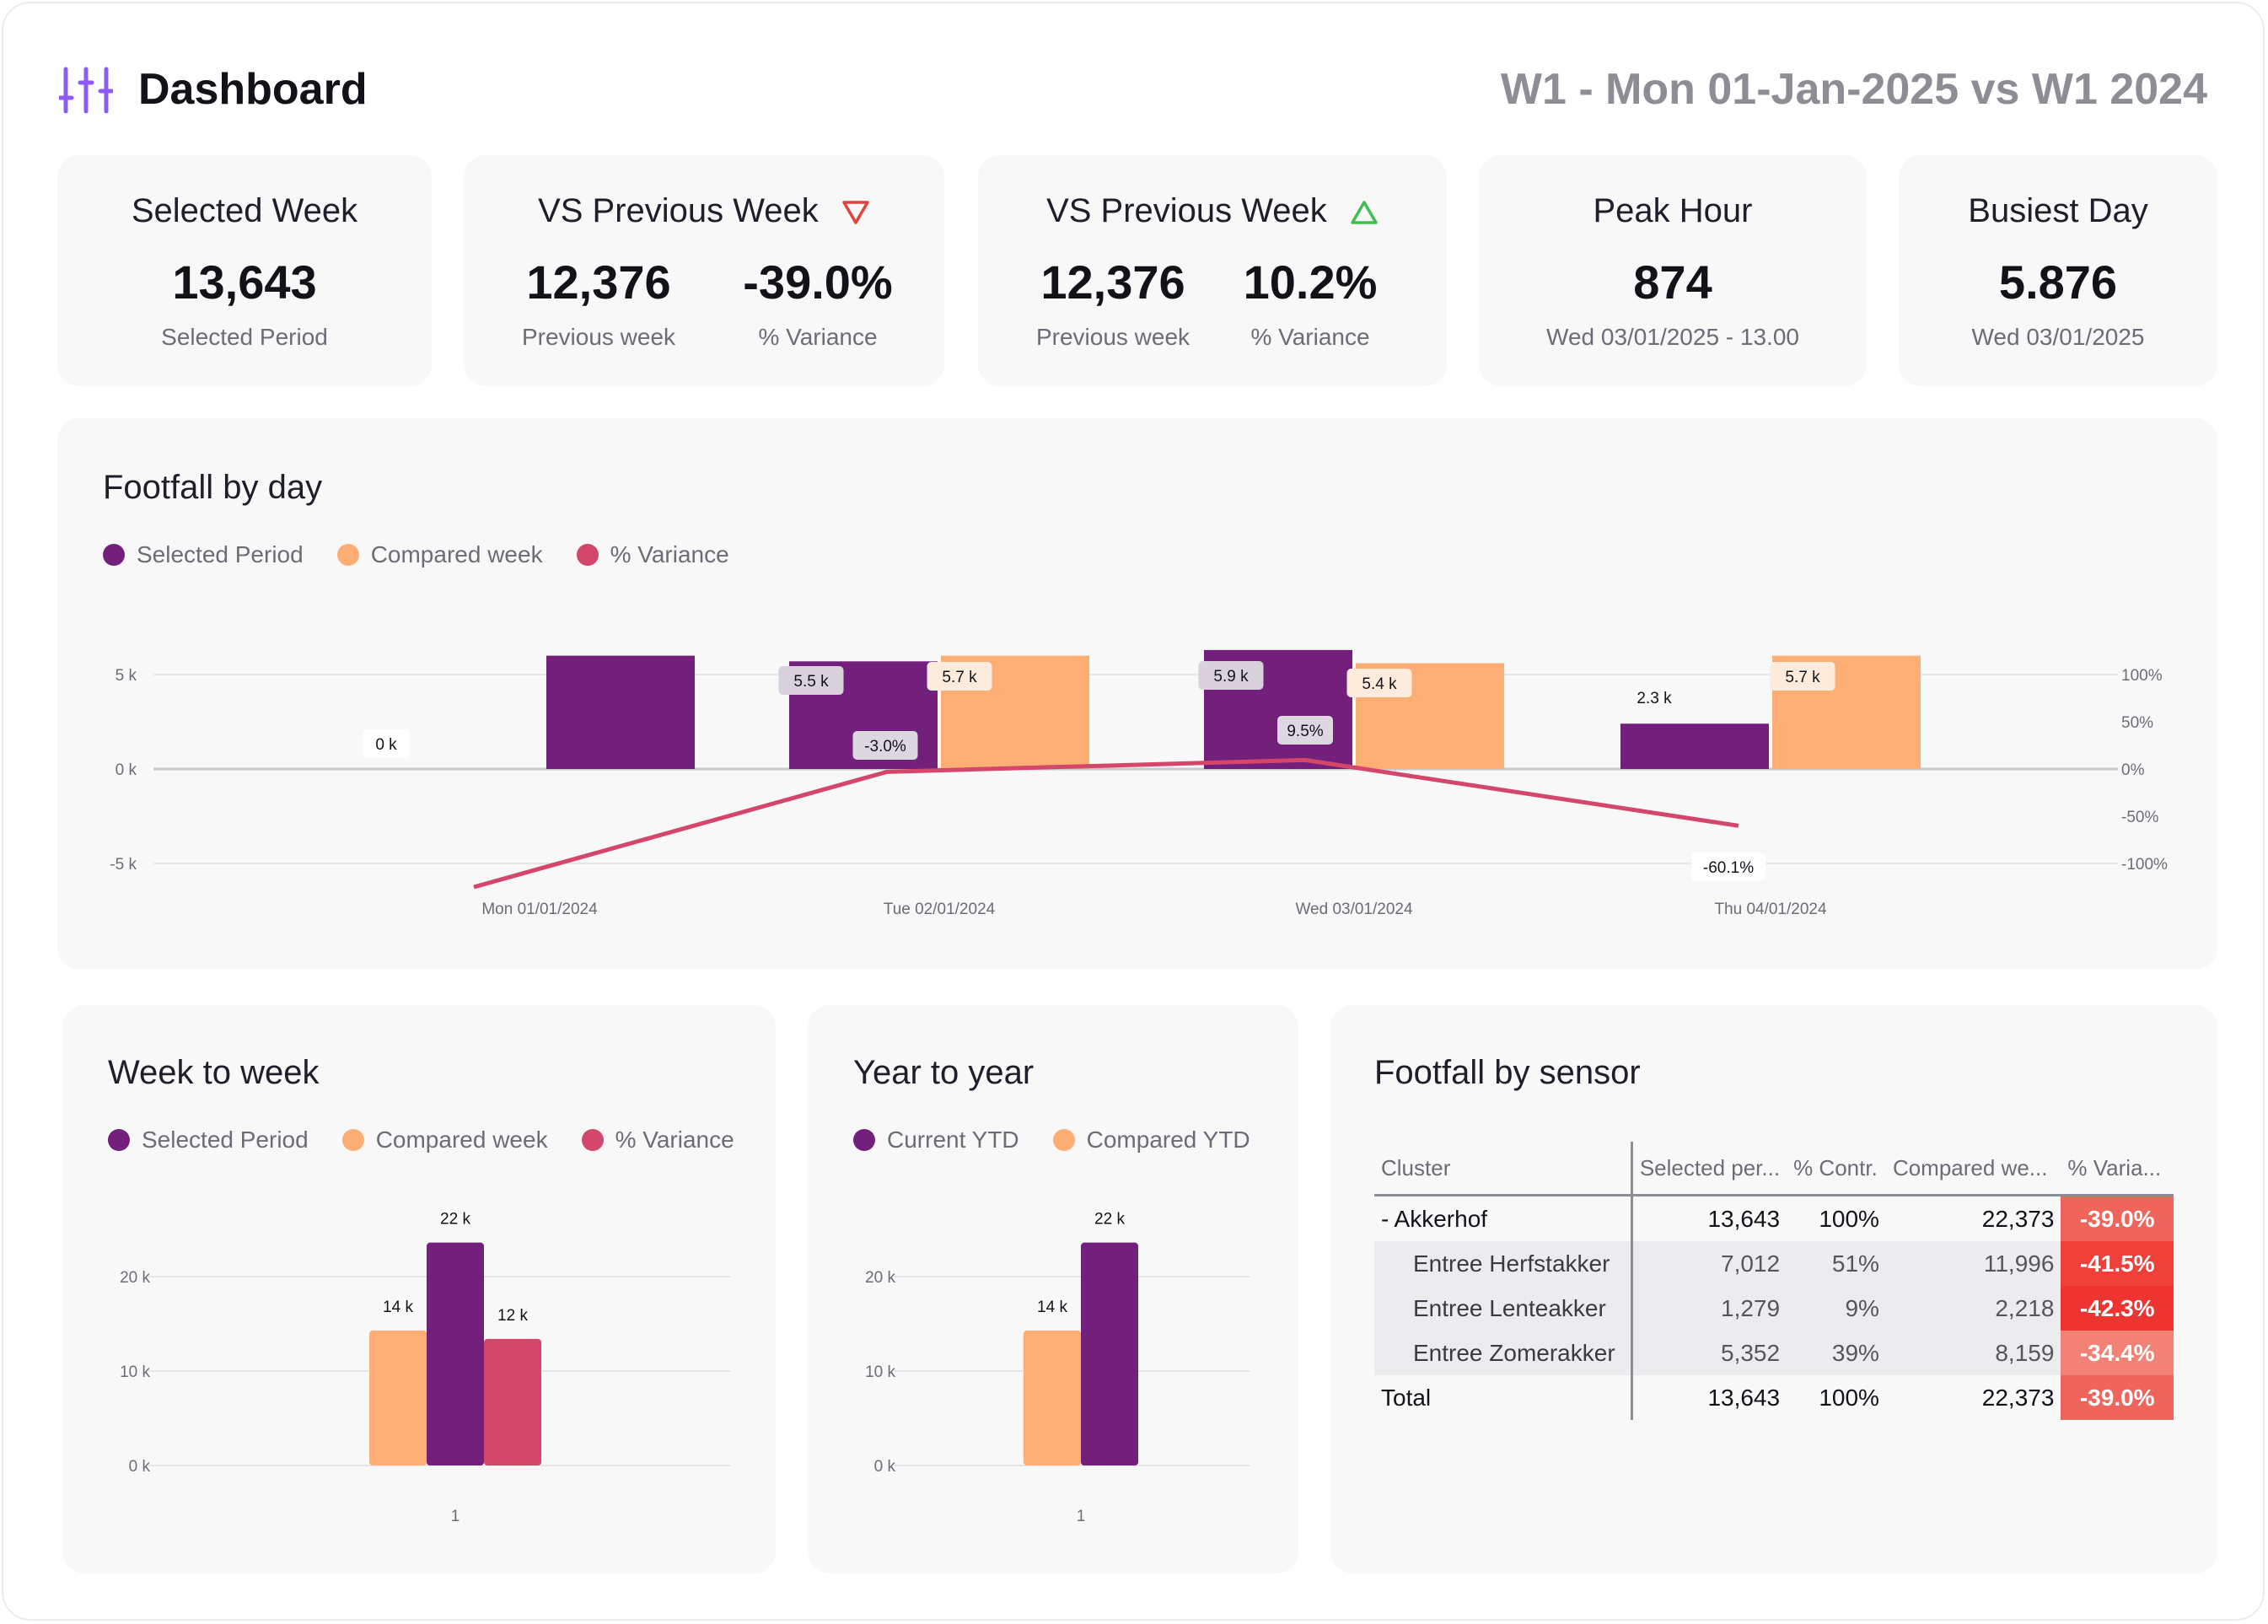 This screenshot has height=1624, width=2268. I want to click on cell-variance: -41.5%, so click(2117, 1263).